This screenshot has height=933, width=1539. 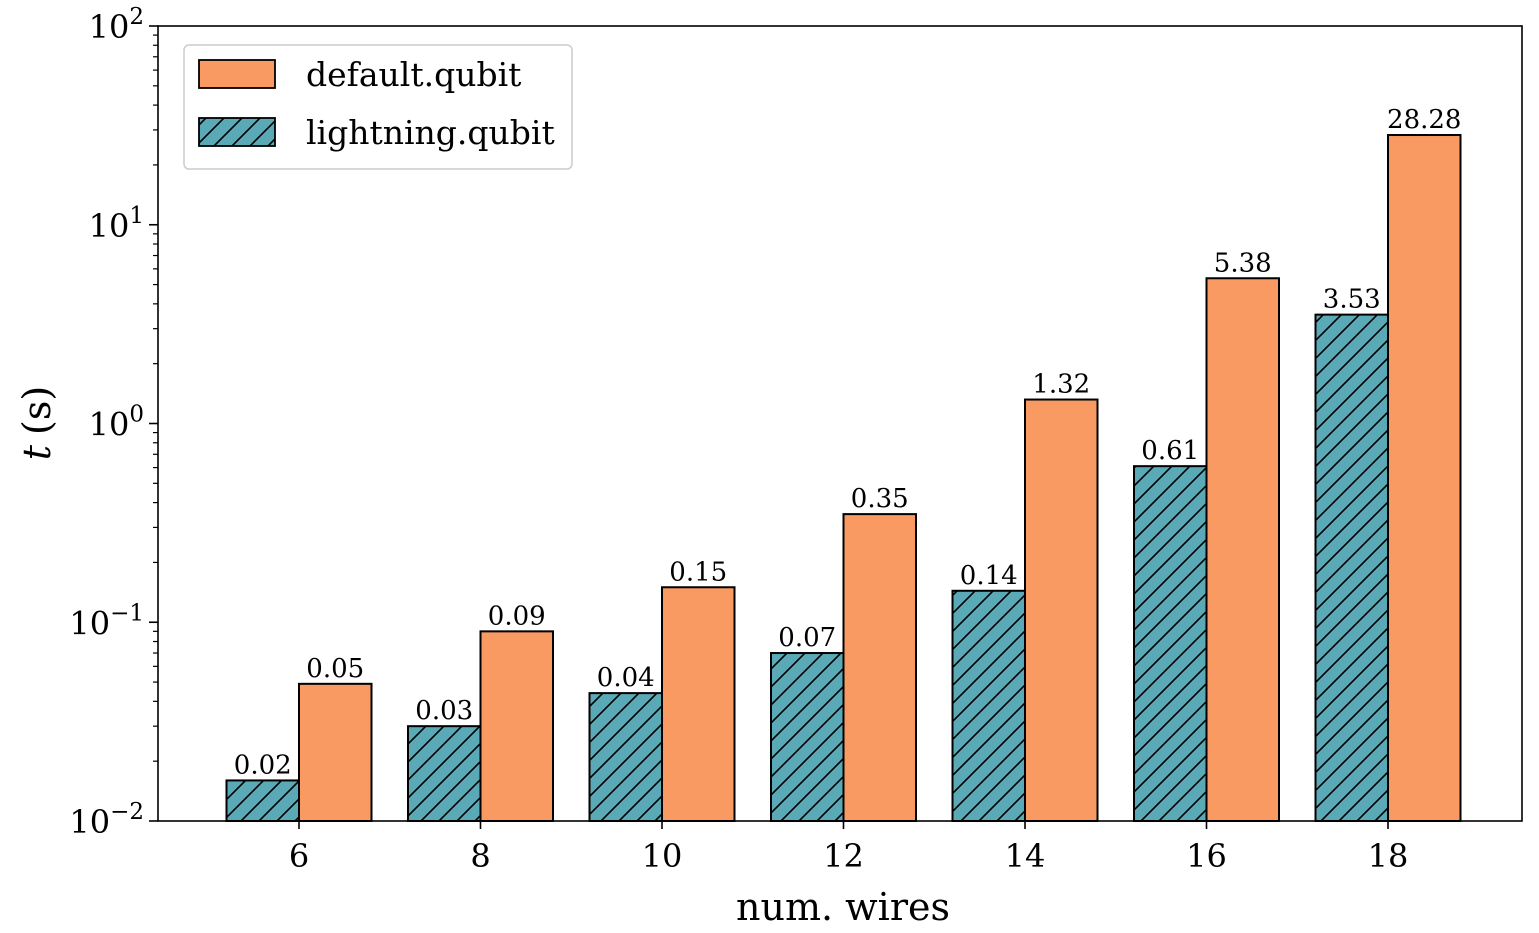 I want to click on legend-box, so click(x=378, y=107).